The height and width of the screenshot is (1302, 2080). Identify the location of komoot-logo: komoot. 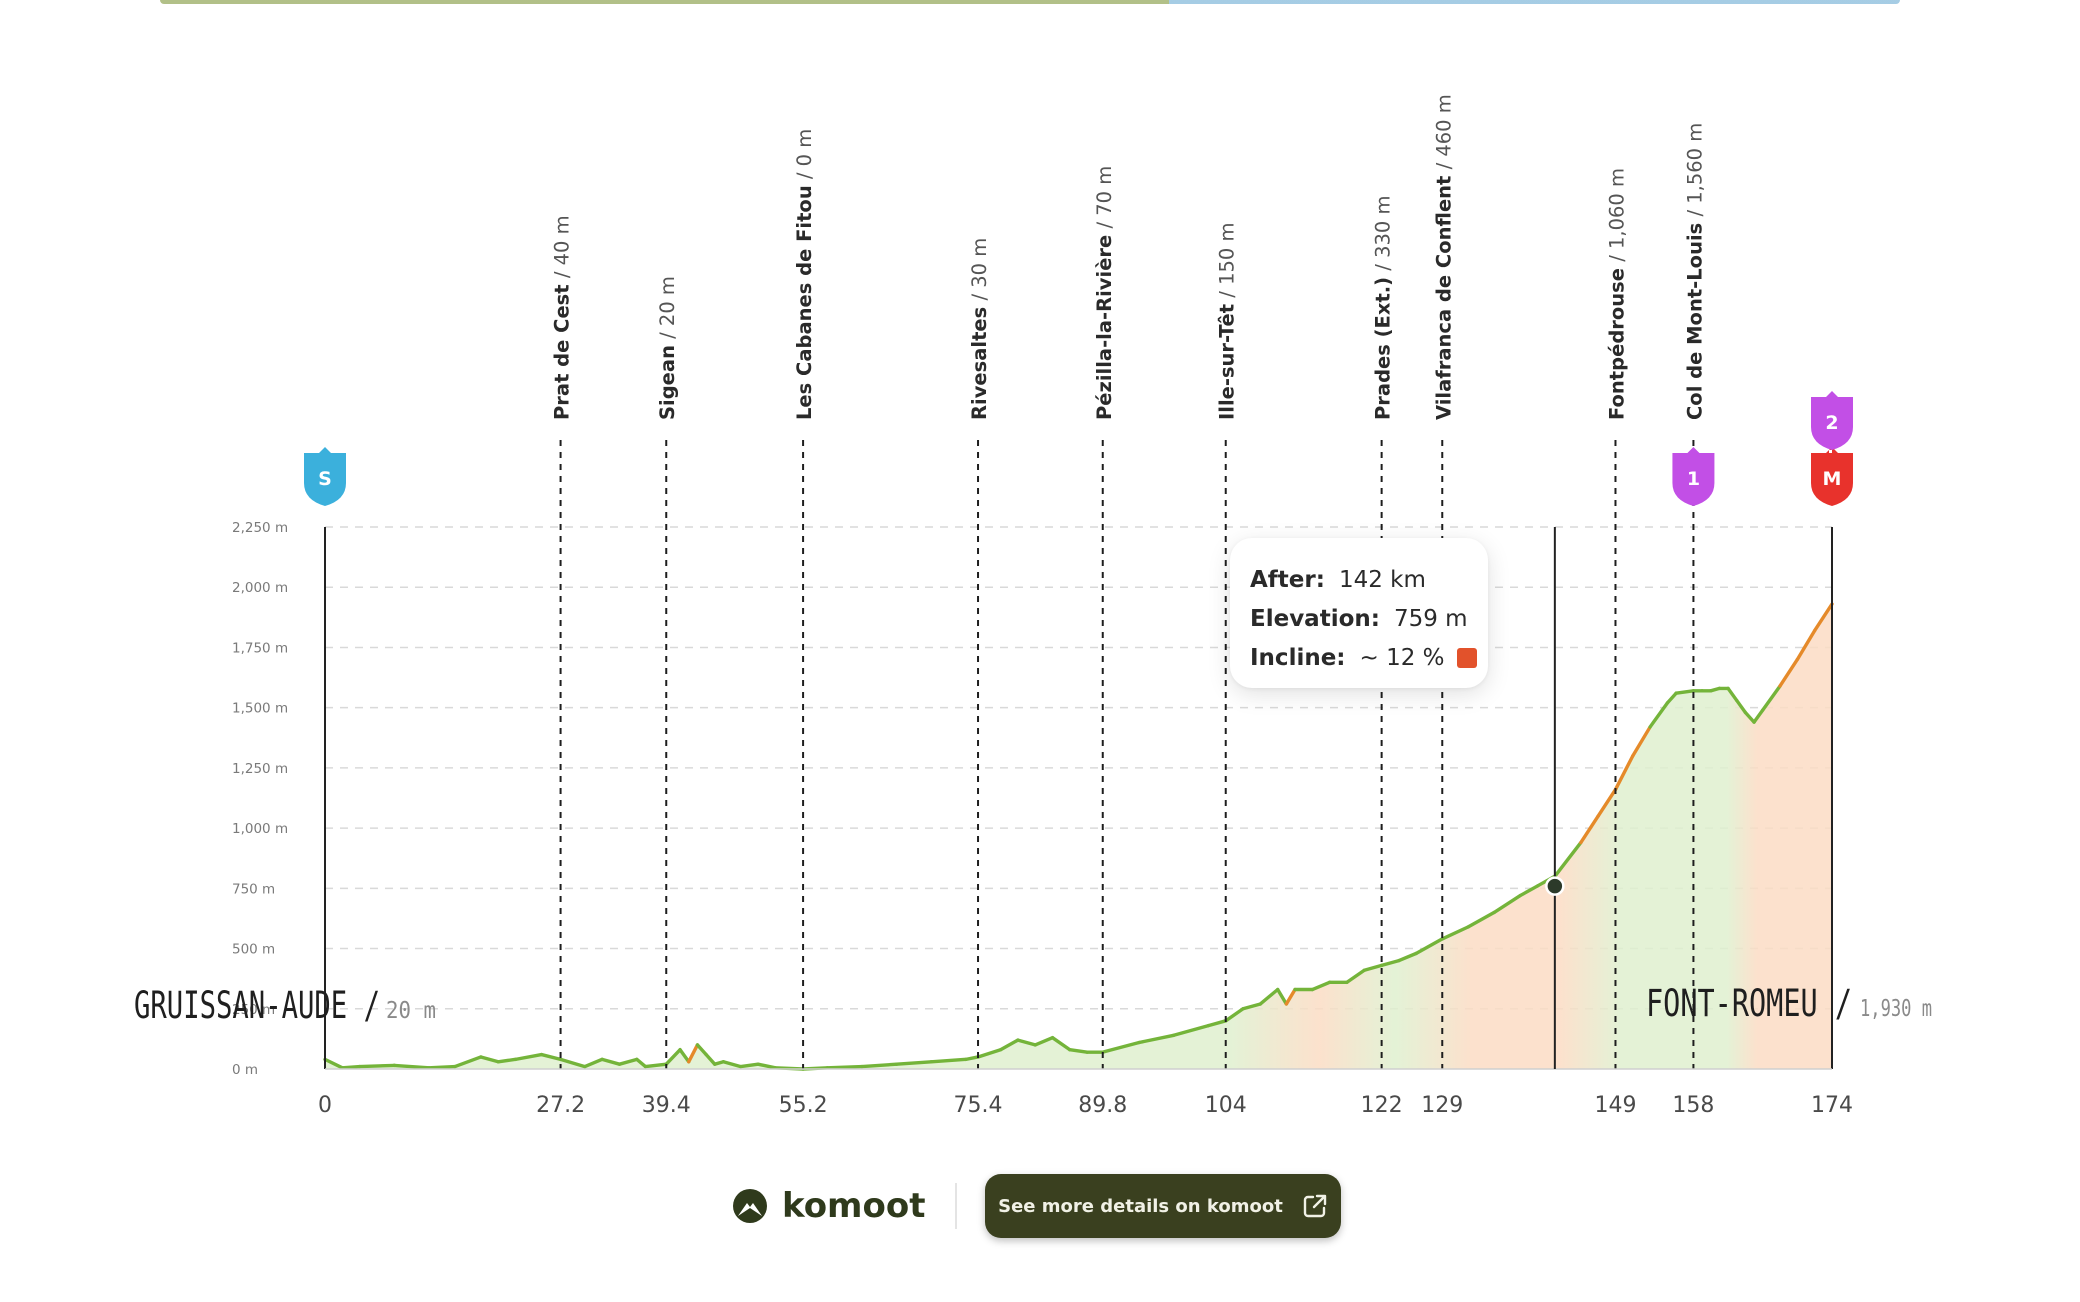
(828, 1206).